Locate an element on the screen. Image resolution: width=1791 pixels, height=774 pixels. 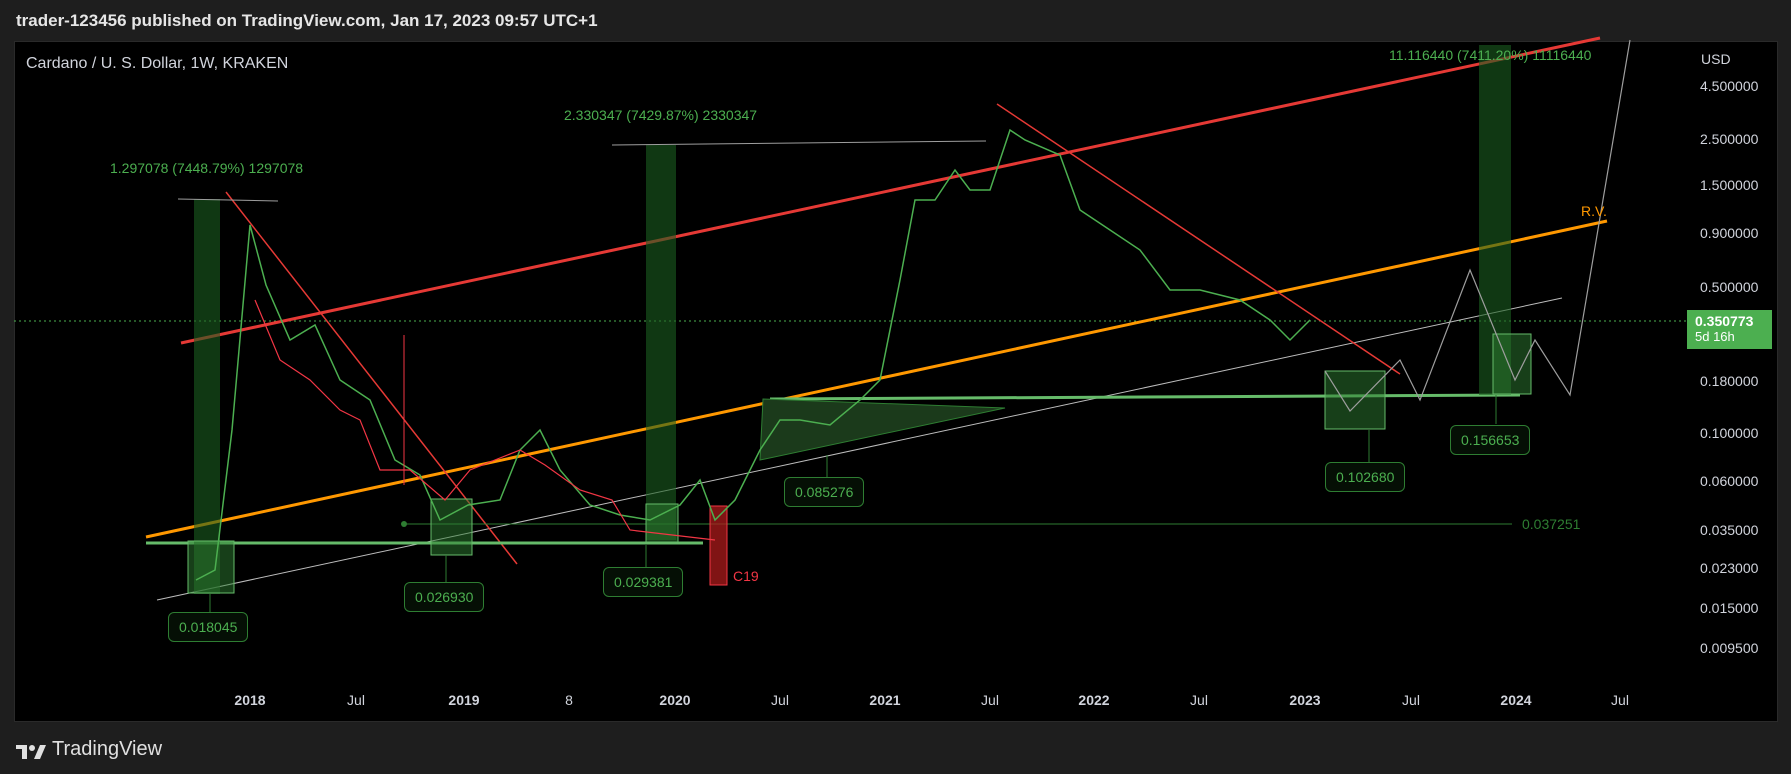
projection-path is located at coordinates (1477, 225).